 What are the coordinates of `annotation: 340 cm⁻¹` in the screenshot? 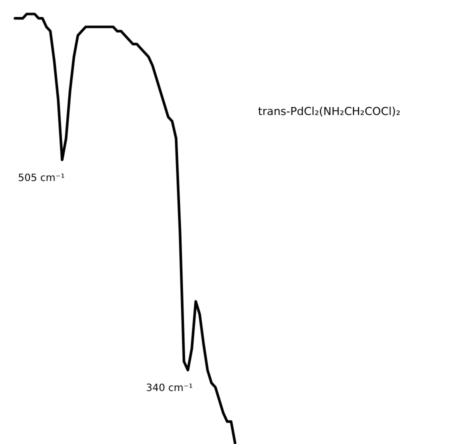 It's located at (169, 388).